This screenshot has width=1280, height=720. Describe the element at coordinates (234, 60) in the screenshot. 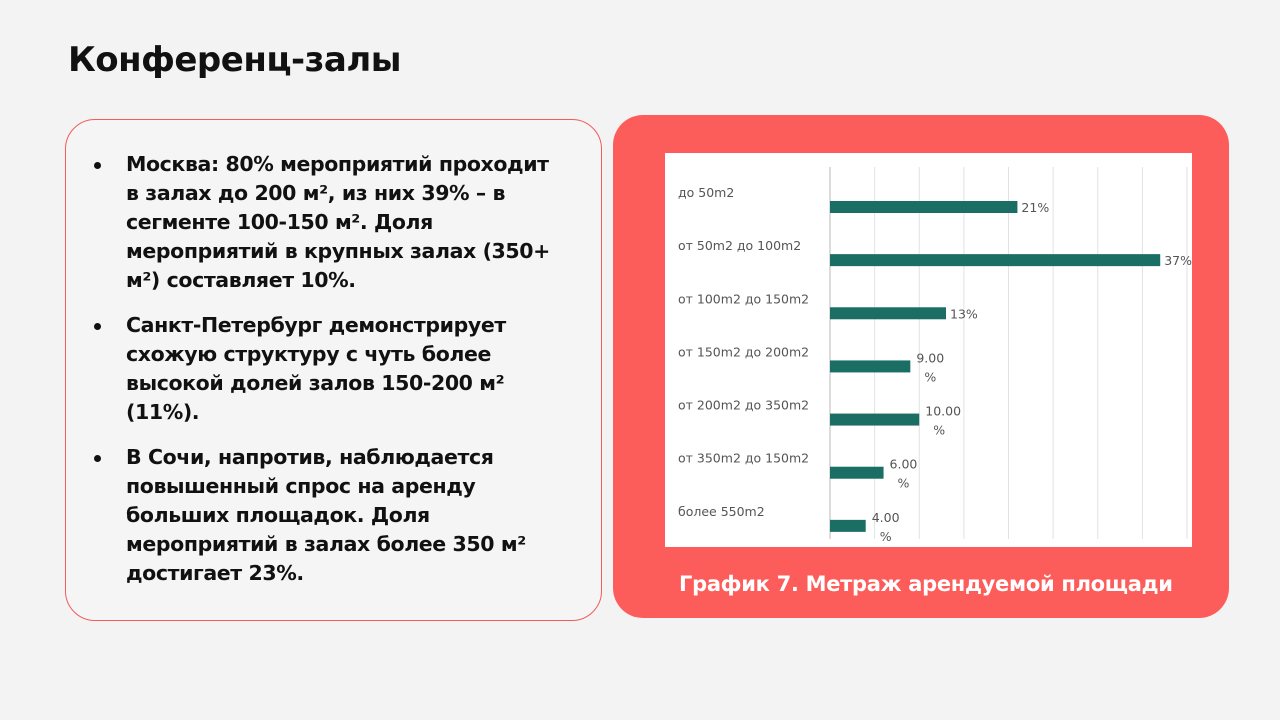

I see `page-title: Конференц-залы` at that location.